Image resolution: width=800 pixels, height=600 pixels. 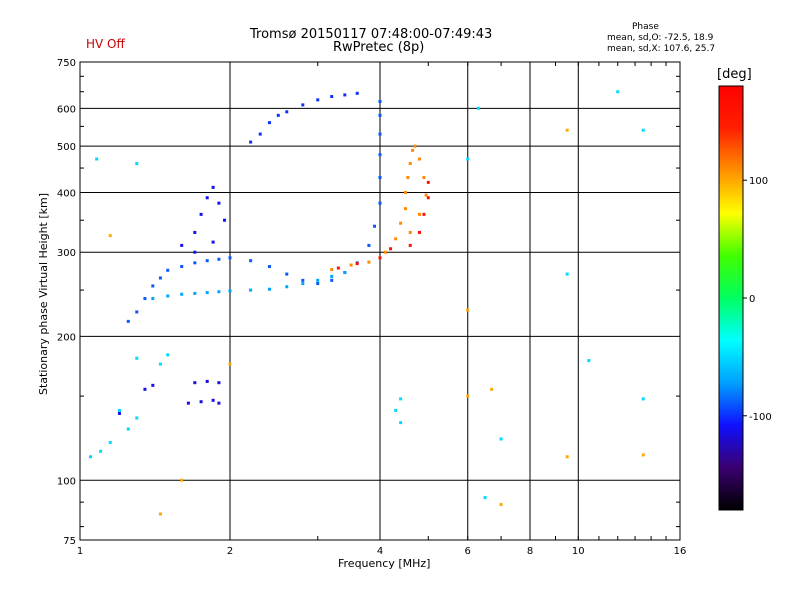 What do you see at coordinates (578, 551) in the screenshot?
I see `x-tick-label: 10` at bounding box center [578, 551].